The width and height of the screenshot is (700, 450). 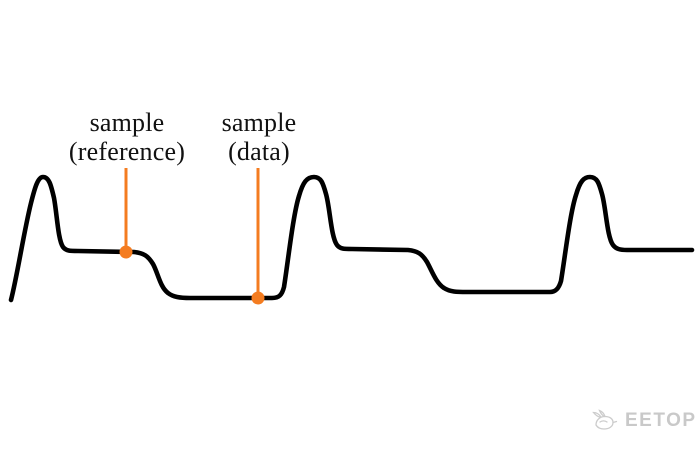 I want to click on reference-label-line1: sample, so click(x=127, y=122).